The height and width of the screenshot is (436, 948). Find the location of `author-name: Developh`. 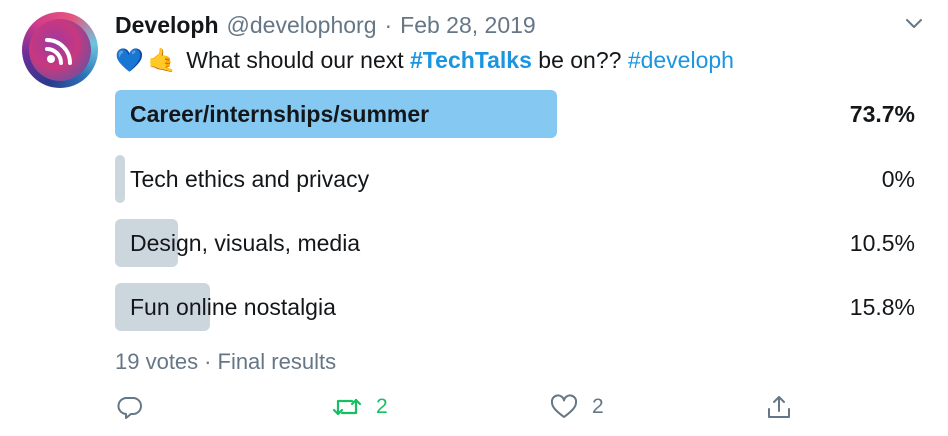

author-name: Developh is located at coordinates (167, 24).